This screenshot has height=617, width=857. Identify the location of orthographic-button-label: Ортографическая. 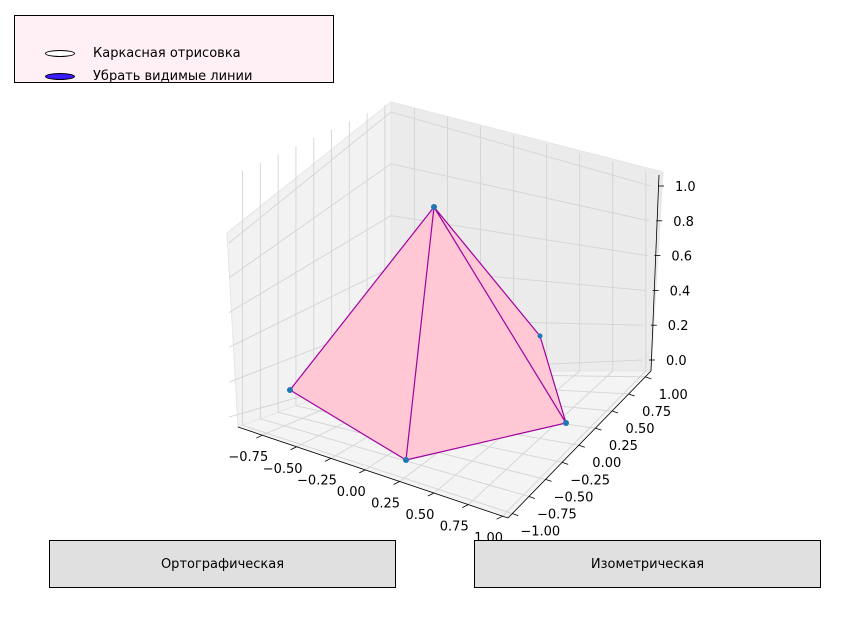
(222, 564).